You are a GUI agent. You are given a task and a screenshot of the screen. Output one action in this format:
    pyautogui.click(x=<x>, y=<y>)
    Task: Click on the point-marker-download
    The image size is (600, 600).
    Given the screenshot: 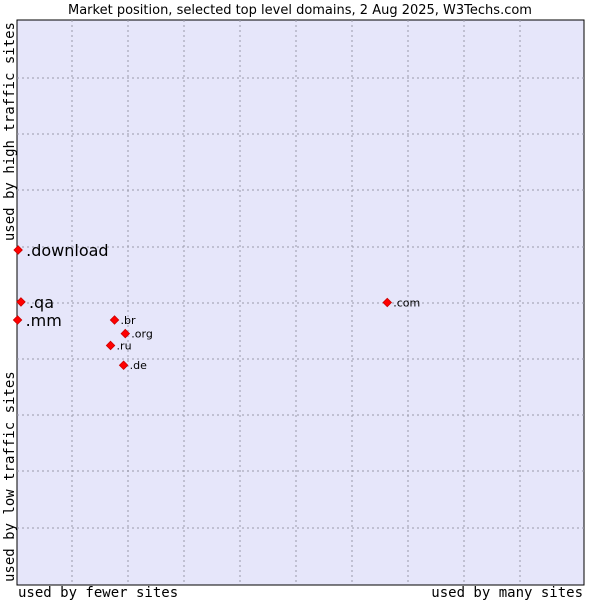 What is the action you would take?
    pyautogui.click(x=18, y=250)
    